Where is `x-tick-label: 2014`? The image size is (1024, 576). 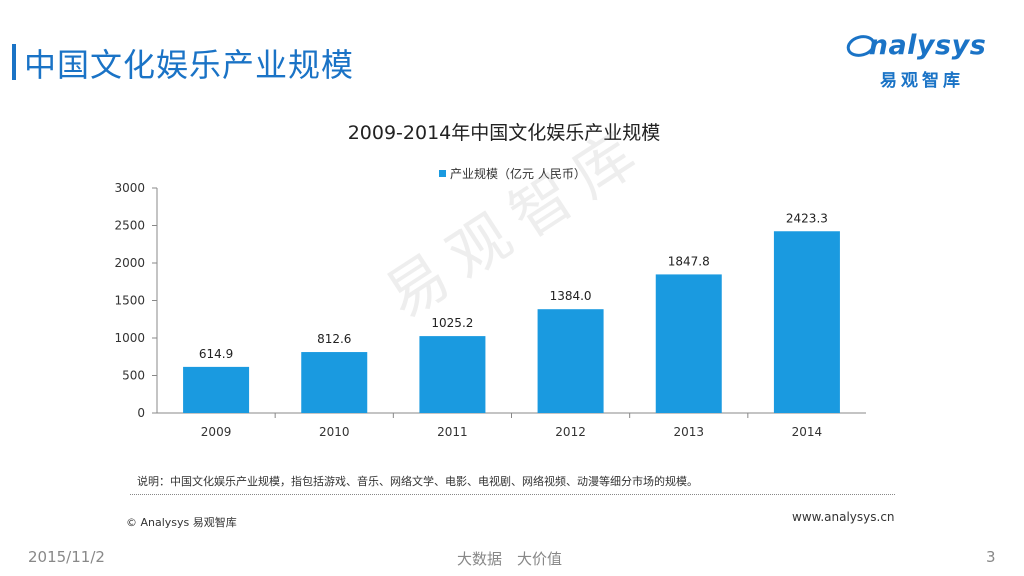
x-tick-label: 2014 is located at coordinates (807, 432).